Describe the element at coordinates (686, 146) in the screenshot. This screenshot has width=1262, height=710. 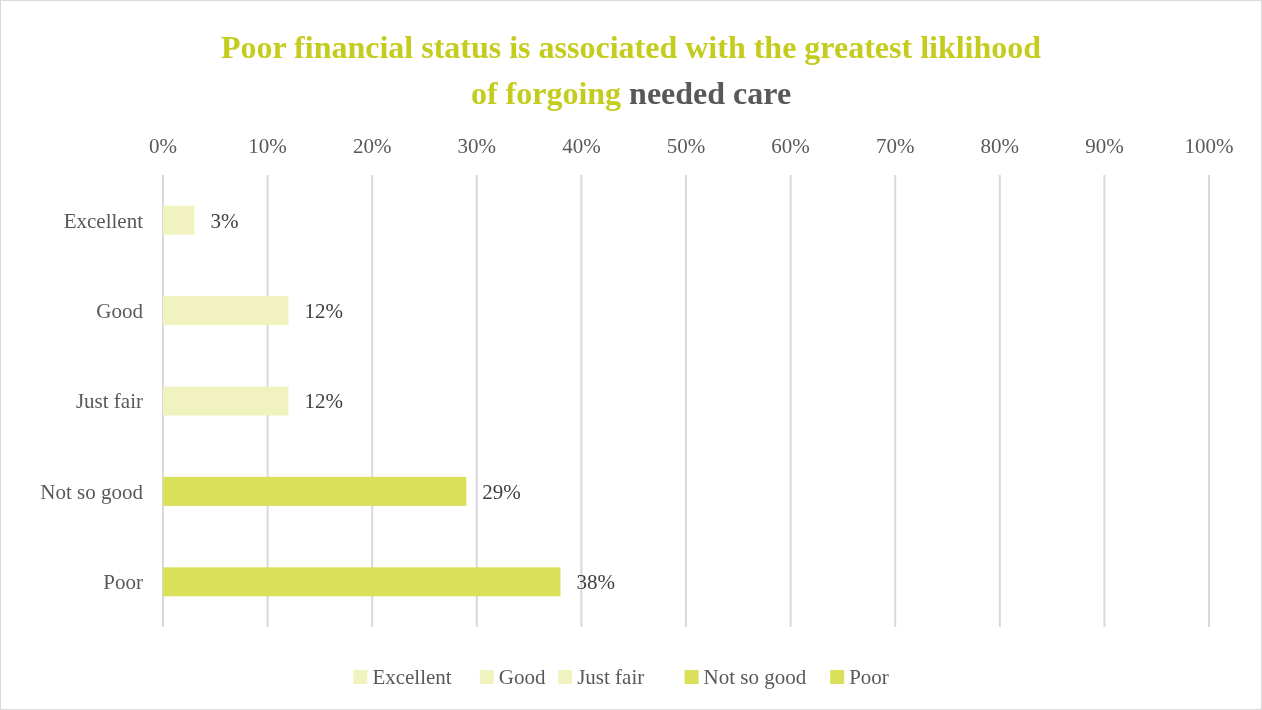
I see `x-tick-label: 50%` at that location.